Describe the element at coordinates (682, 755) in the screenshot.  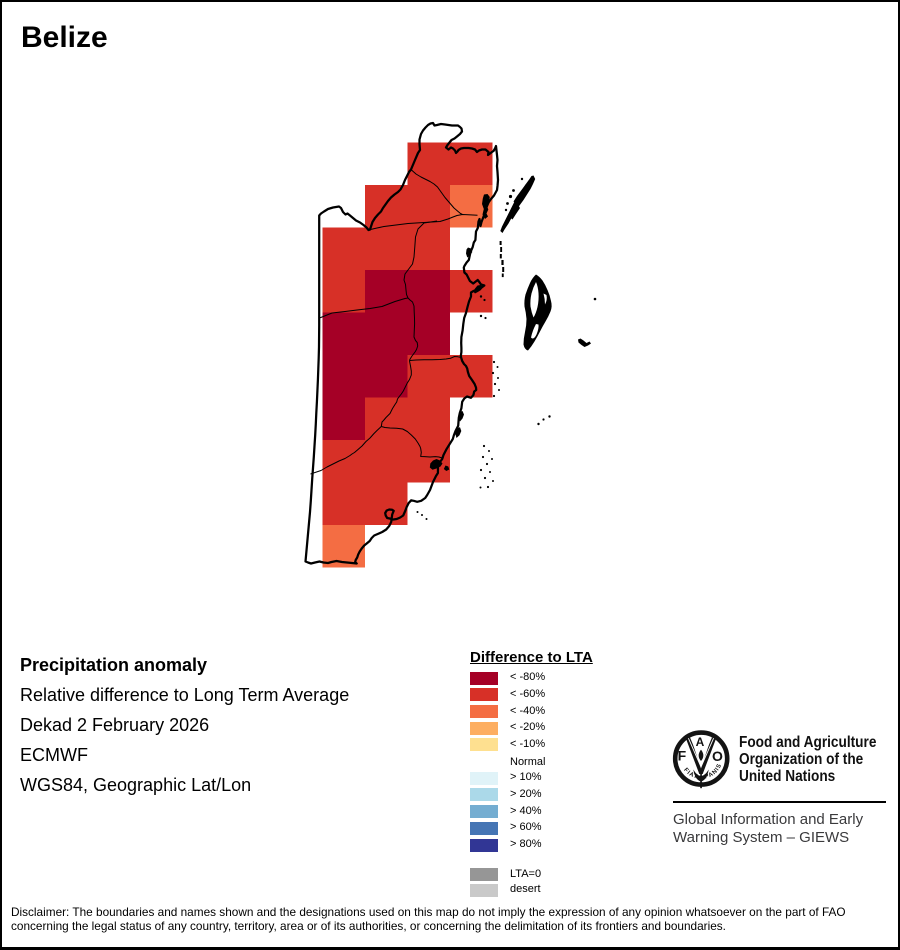
I see `svg-text: F` at that location.